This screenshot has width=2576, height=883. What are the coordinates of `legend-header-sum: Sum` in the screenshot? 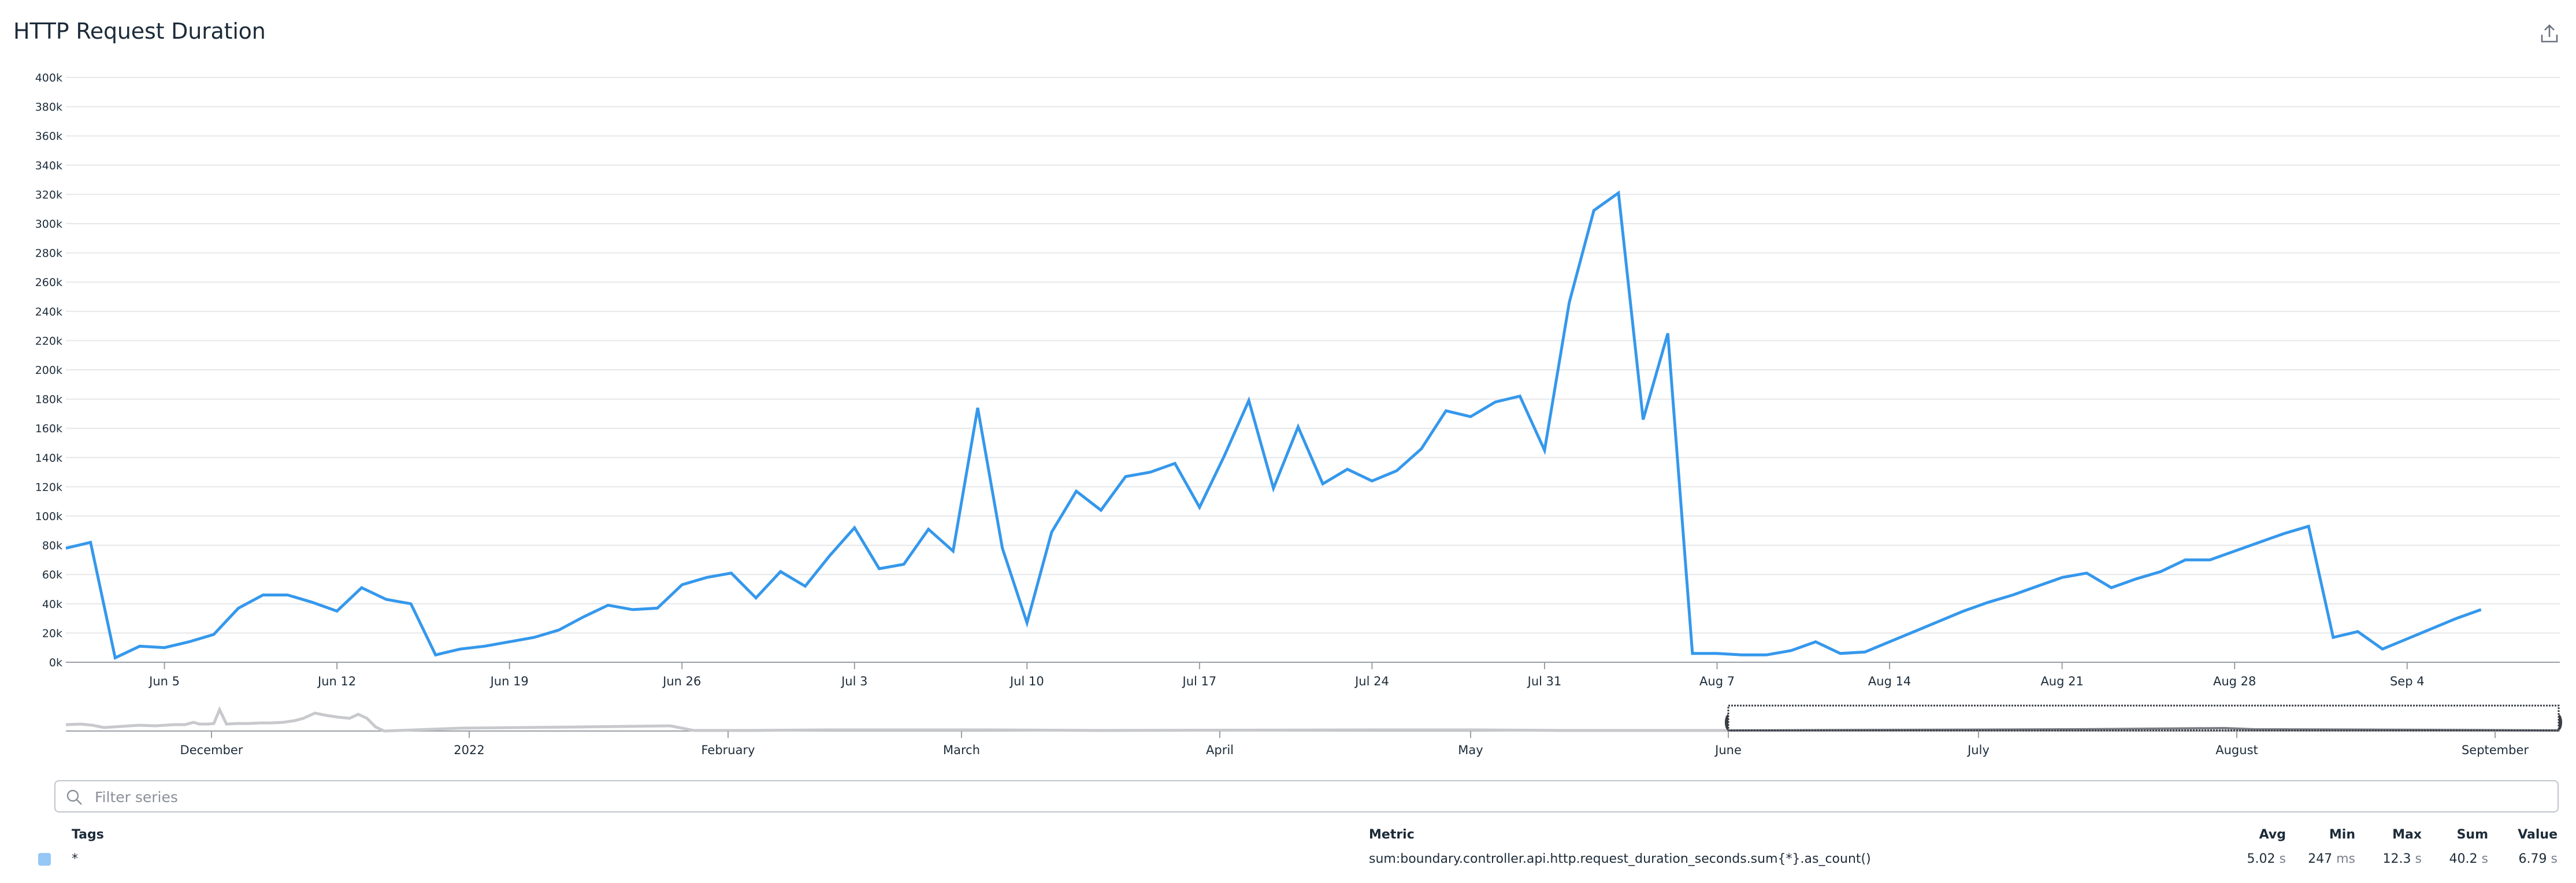 It's located at (2472, 835).